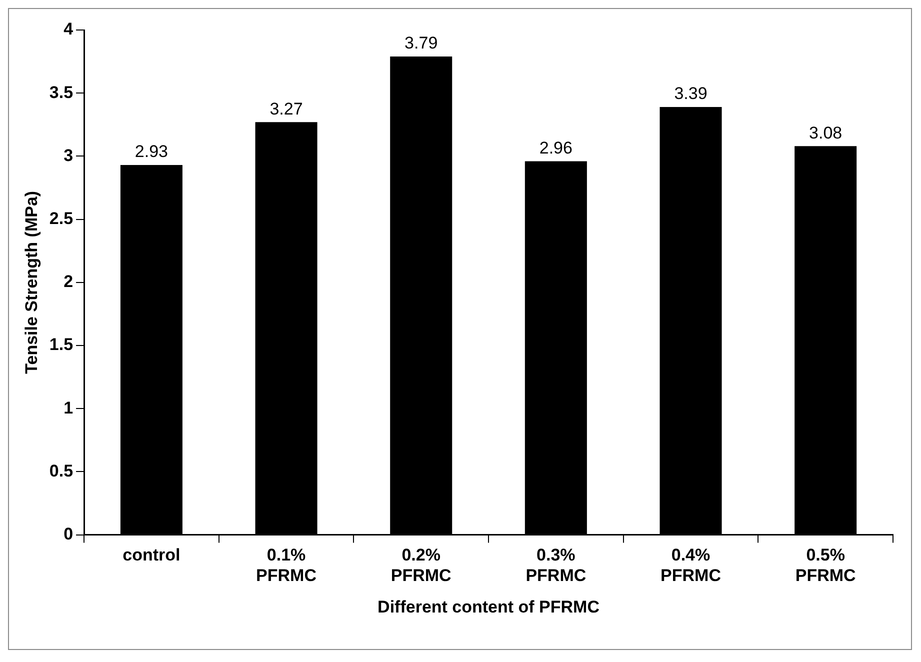 This screenshot has width=921, height=662. What do you see at coordinates (690, 566) in the screenshot?
I see `x-tick-label: 0.4% PFRMC` at bounding box center [690, 566].